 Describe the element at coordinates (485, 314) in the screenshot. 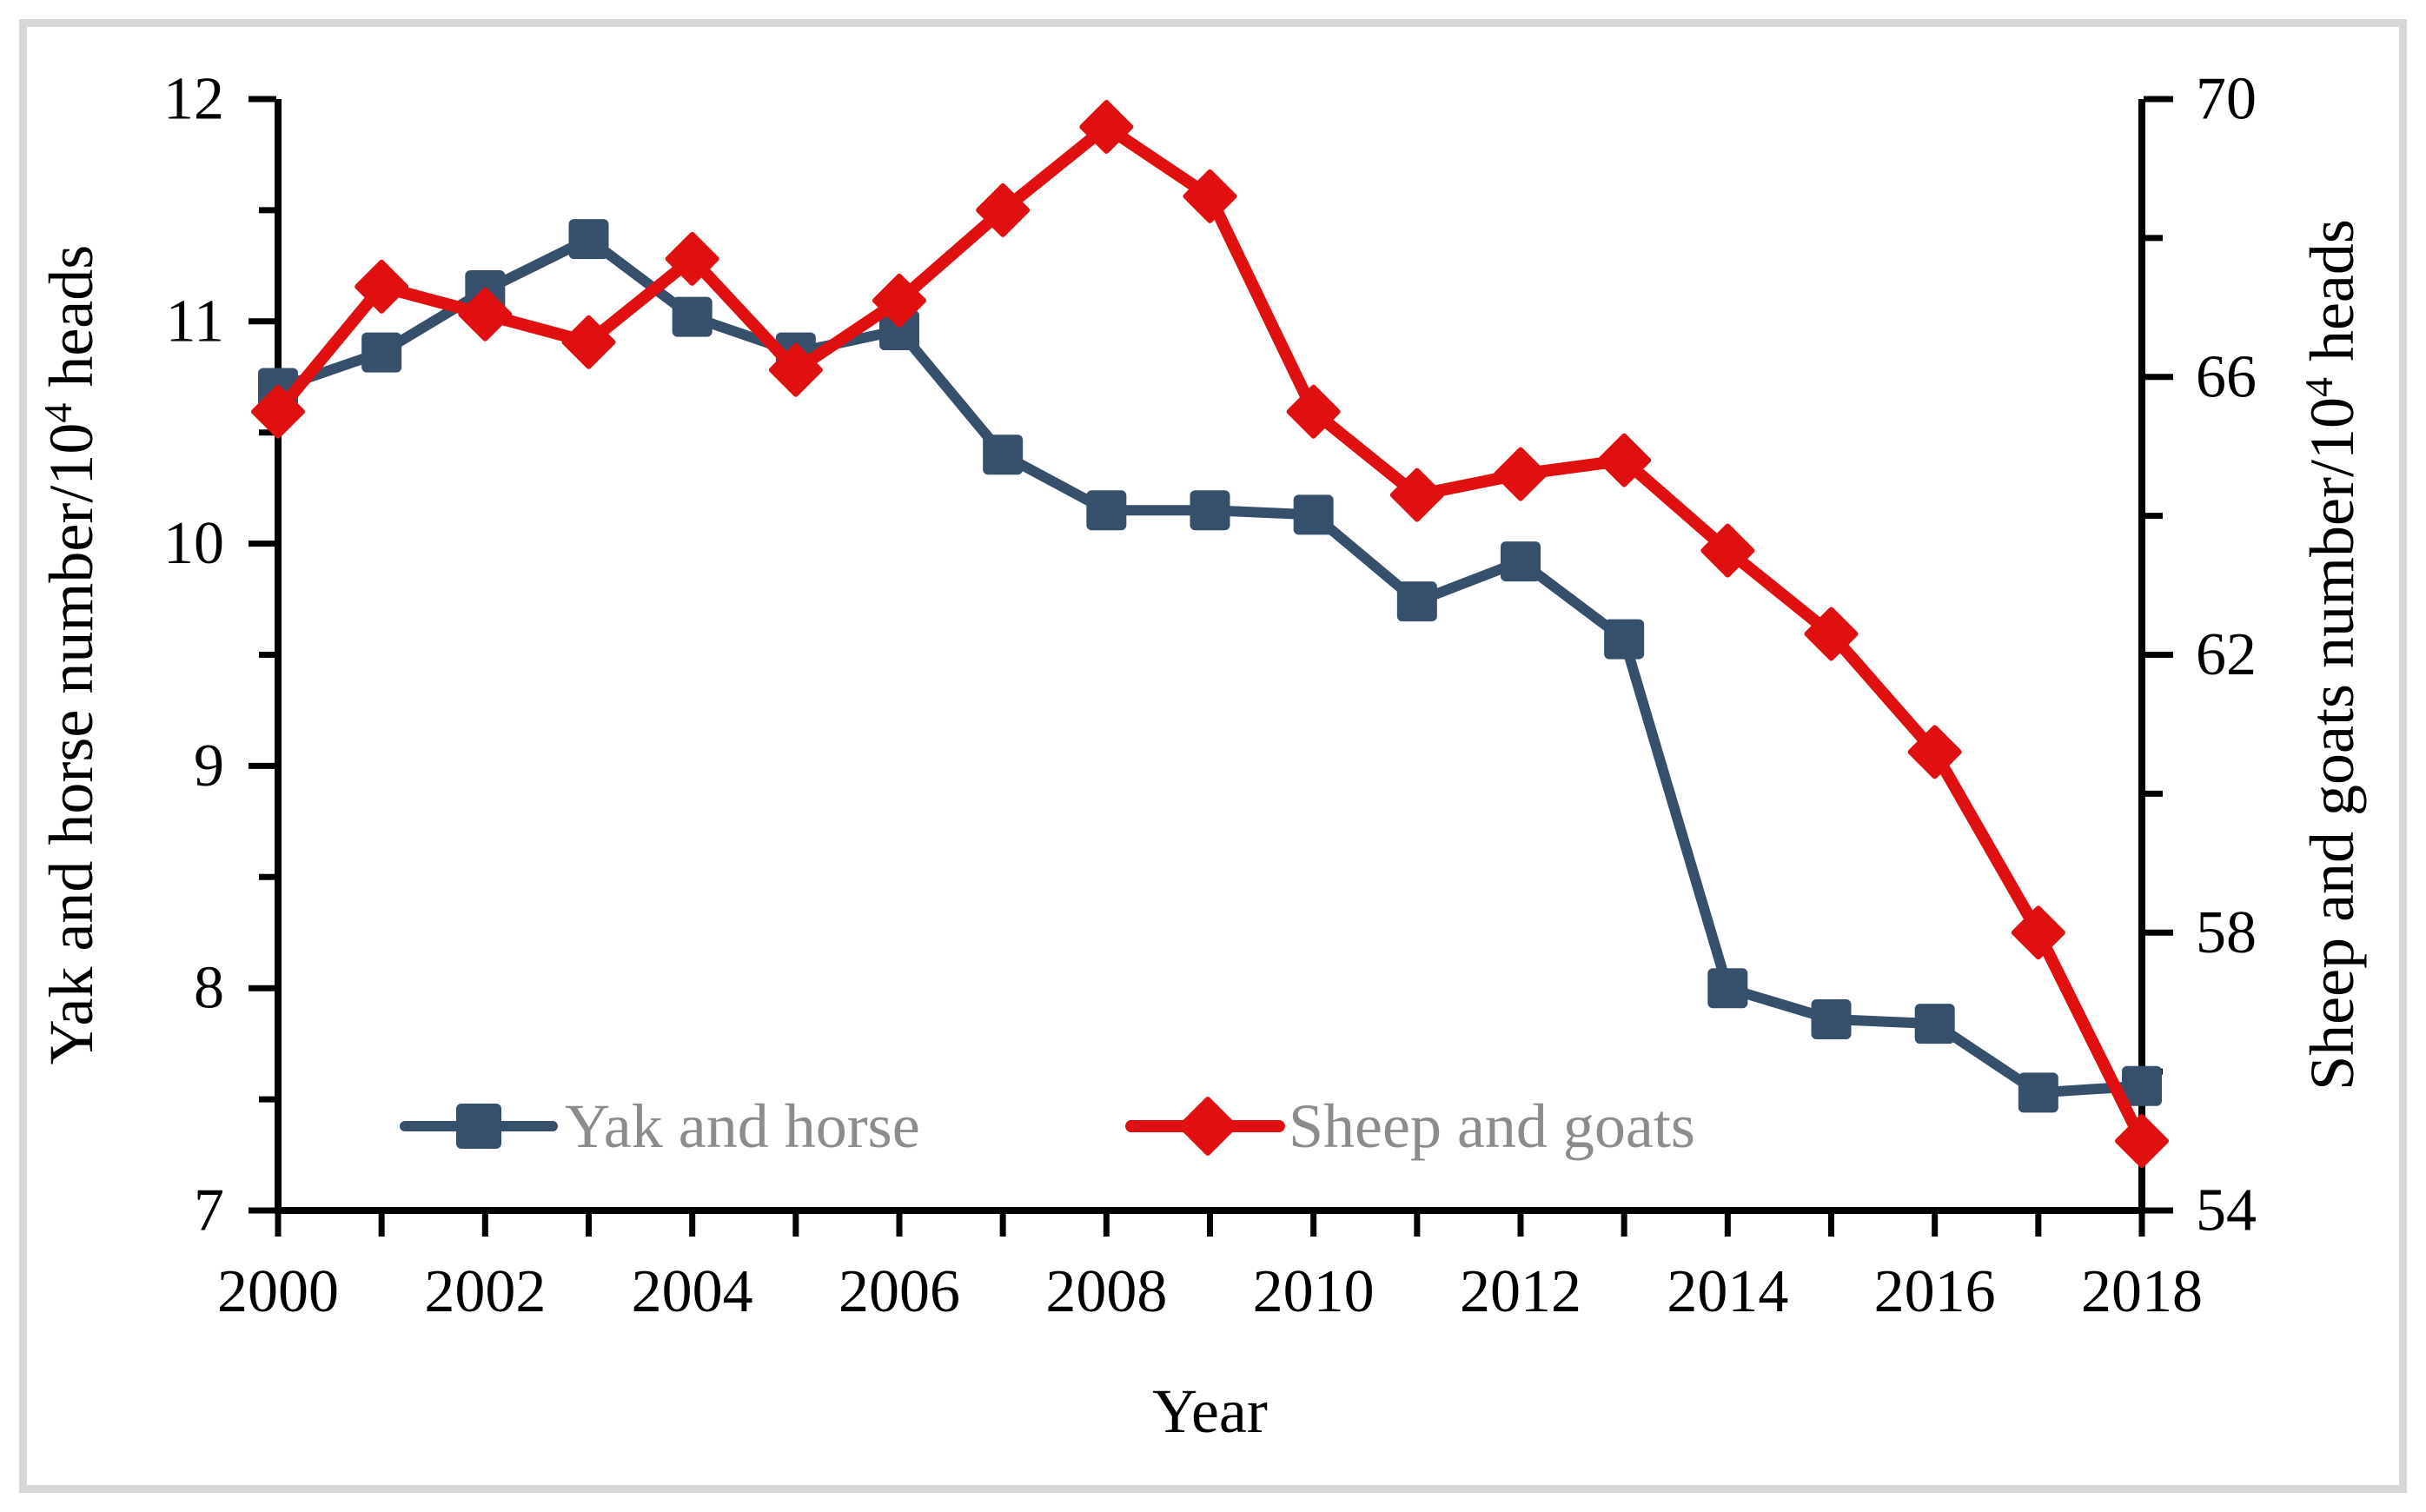

I see `data-point-sheep-and-goats-2002` at that location.